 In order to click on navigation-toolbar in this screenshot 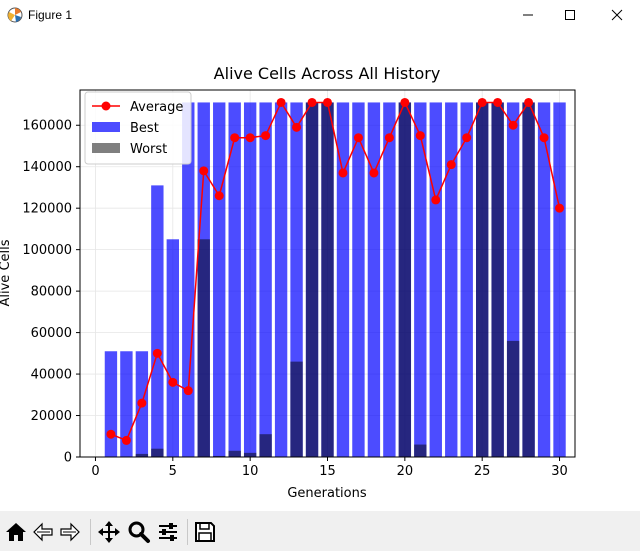, I will do `click(320, 531)`.